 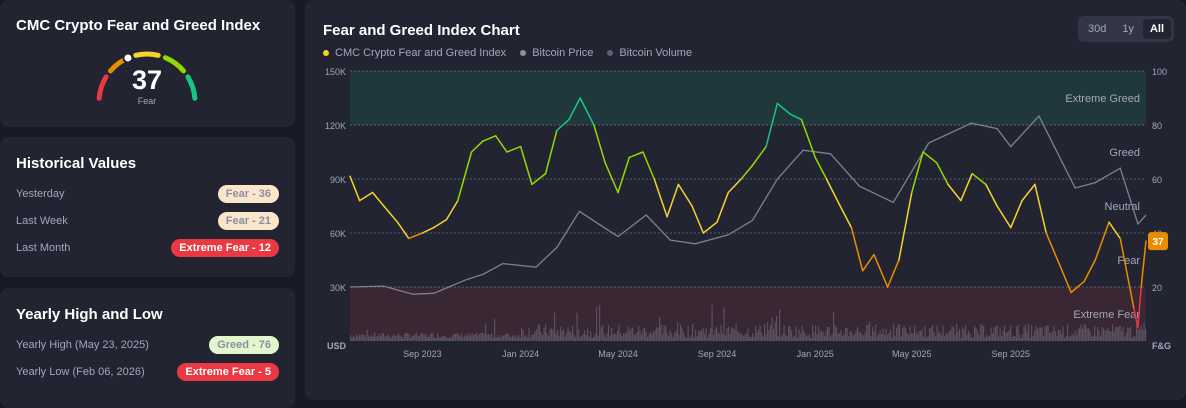 What do you see at coordinates (815, 354) in the screenshot?
I see `x-tick-label: Jan 2025` at bounding box center [815, 354].